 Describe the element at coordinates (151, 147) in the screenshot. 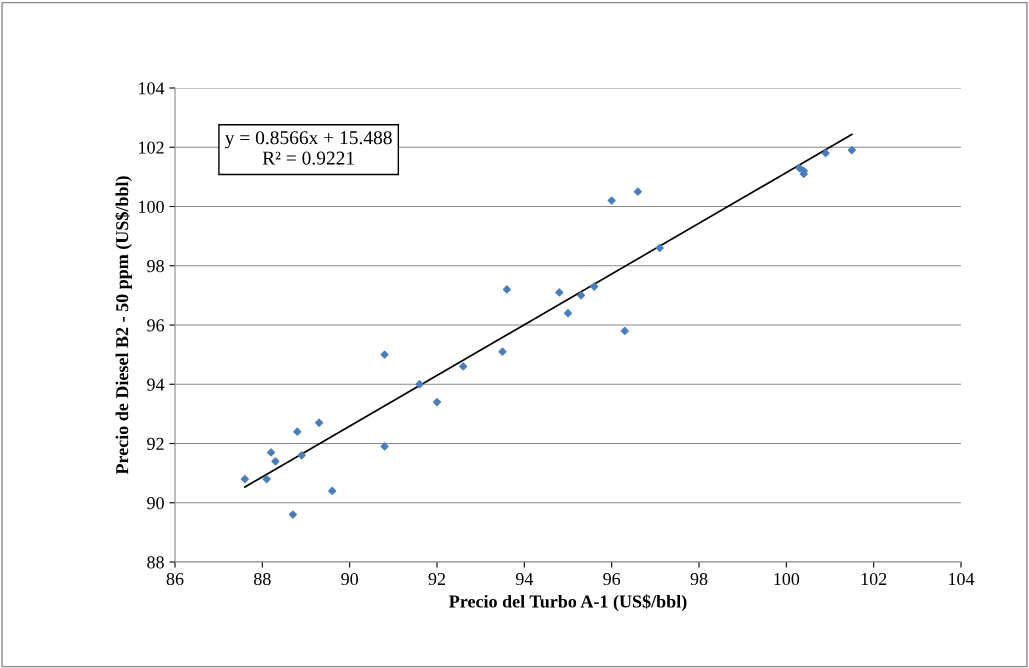

I see `y-tick-label: 102` at that location.